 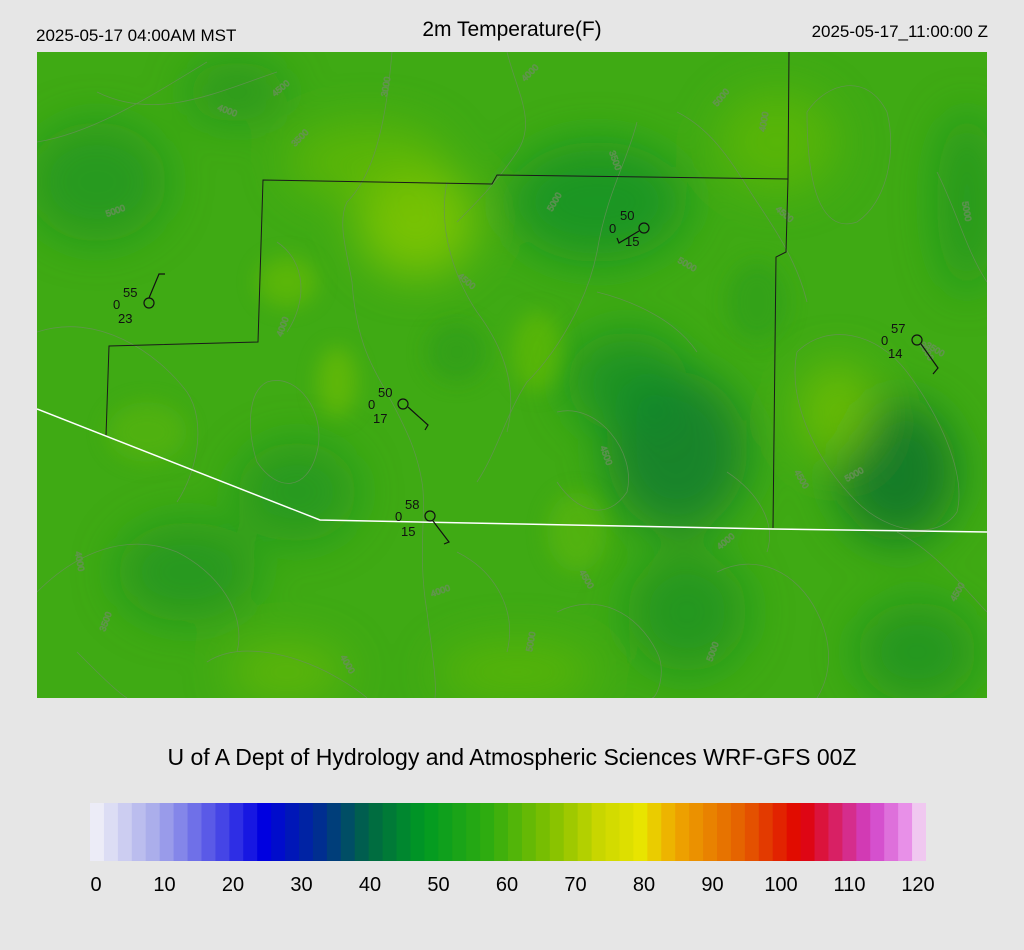 I want to click on station-dew: 17, so click(x=380, y=418).